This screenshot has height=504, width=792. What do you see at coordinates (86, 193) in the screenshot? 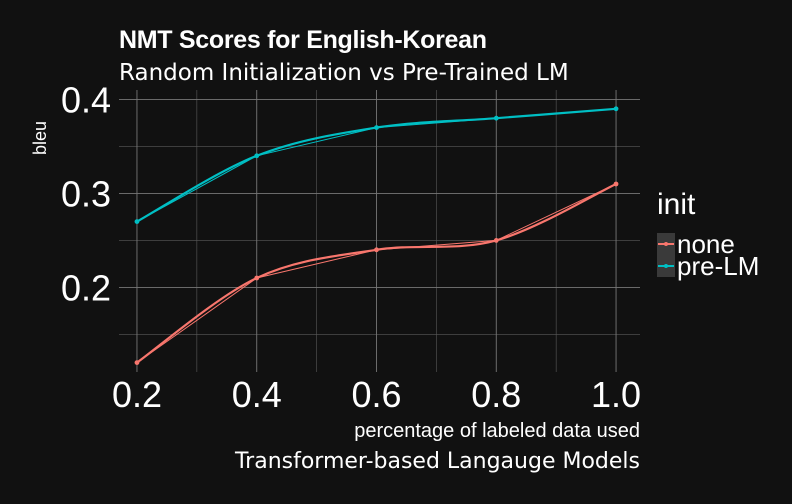
I see `y-tick-label: 0.3` at bounding box center [86, 193].